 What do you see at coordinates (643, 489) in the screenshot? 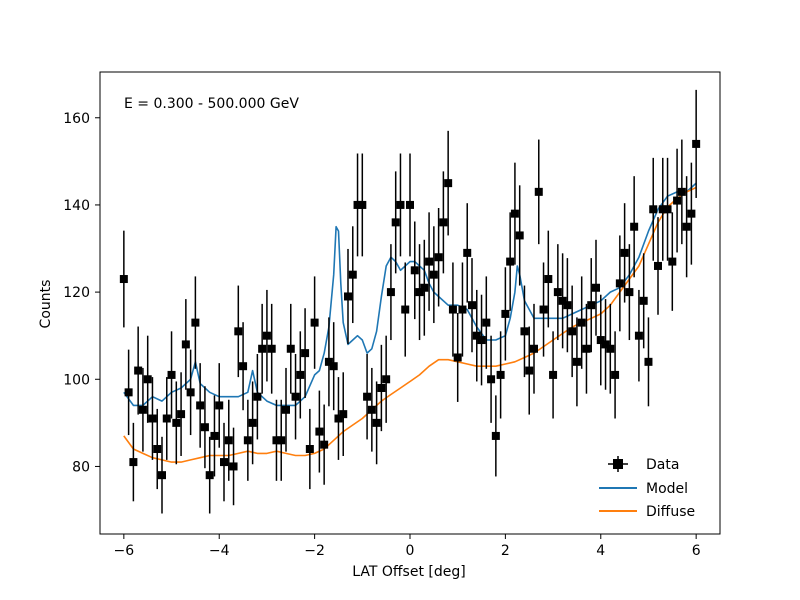
I see `legend-item-model: Model` at bounding box center [643, 489].